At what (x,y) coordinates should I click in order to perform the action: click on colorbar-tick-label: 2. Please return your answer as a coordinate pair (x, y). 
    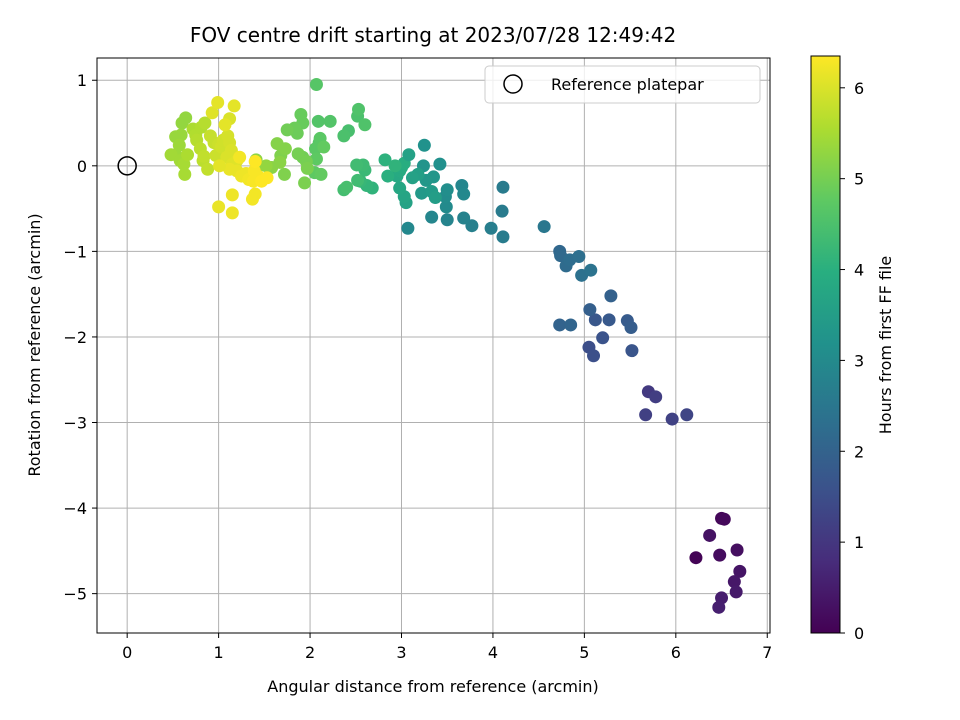
    Looking at the image, I should click on (859, 451).